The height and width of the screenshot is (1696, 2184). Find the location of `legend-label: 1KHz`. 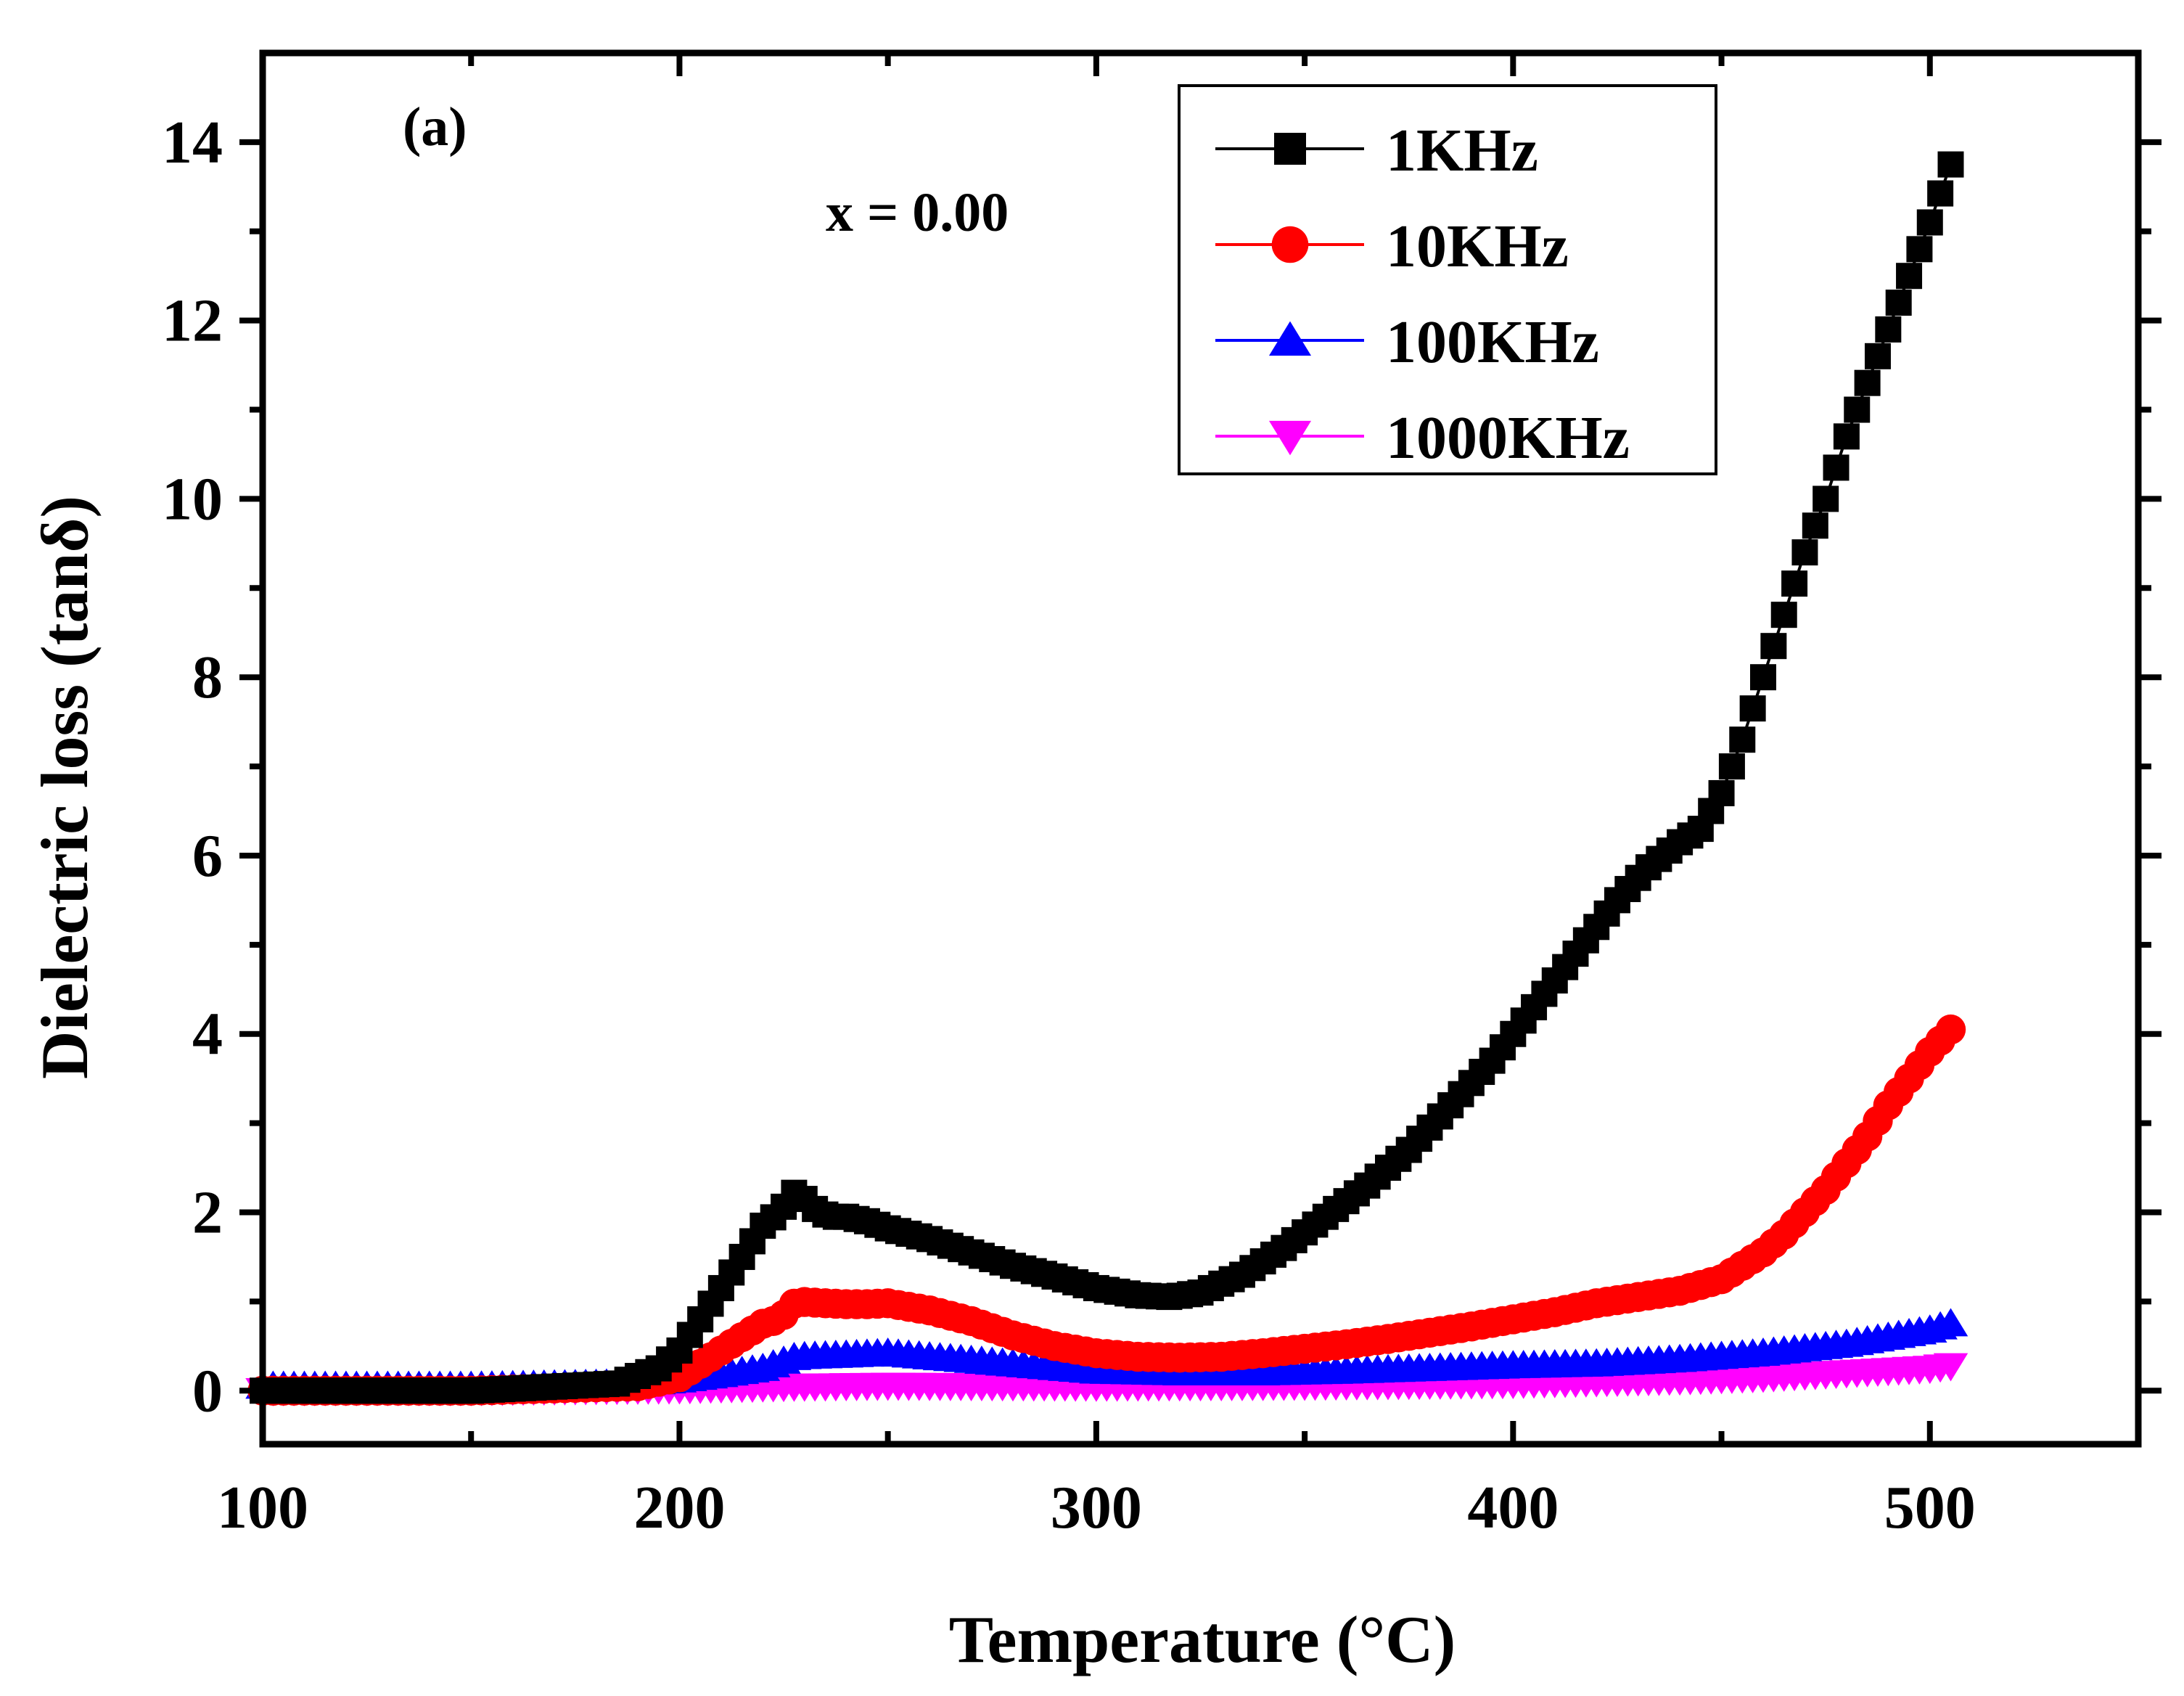

legend-label: 1KHz is located at coordinates (1462, 150).